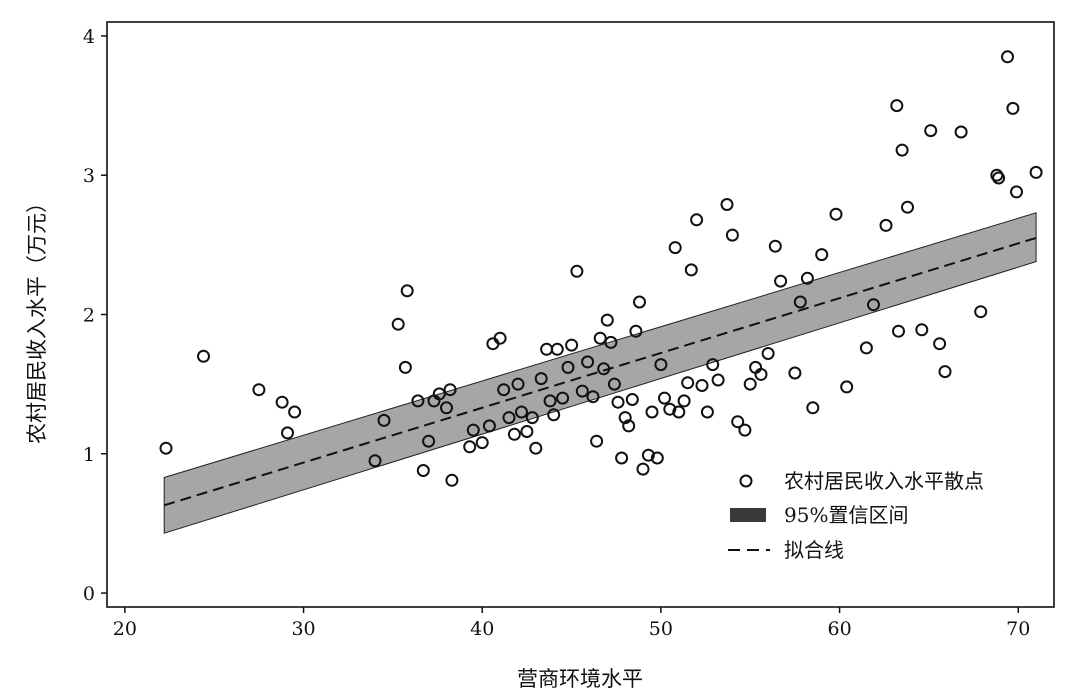  I want to click on legend-band-label: 95%置信区间, so click(846, 515).